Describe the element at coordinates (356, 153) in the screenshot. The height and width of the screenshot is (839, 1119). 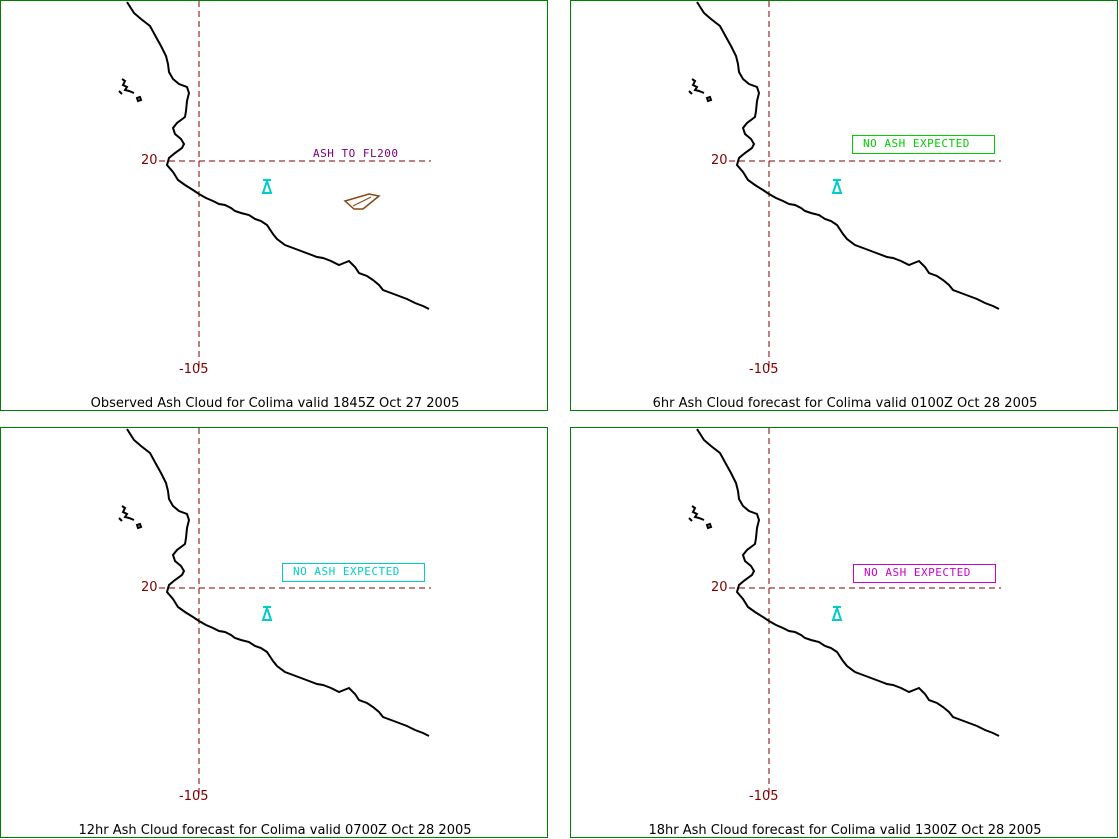
I see `ash-status-text: ASH TO FL200` at that location.